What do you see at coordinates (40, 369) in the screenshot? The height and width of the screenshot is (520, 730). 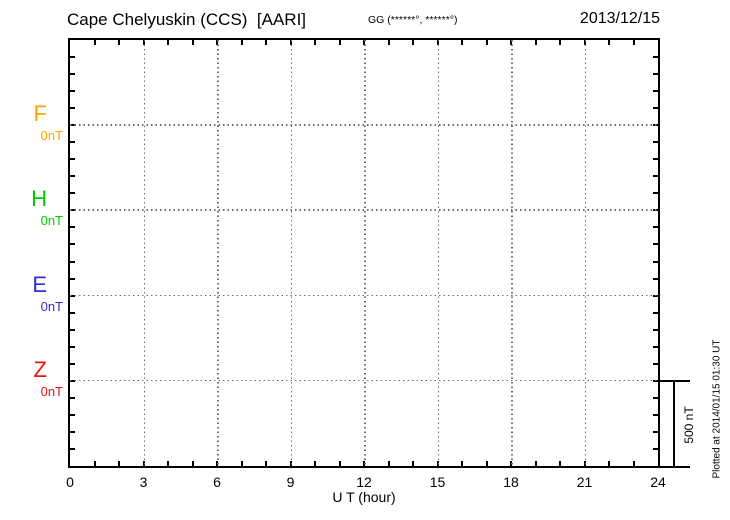 I see `component-label-Z: Z` at bounding box center [40, 369].